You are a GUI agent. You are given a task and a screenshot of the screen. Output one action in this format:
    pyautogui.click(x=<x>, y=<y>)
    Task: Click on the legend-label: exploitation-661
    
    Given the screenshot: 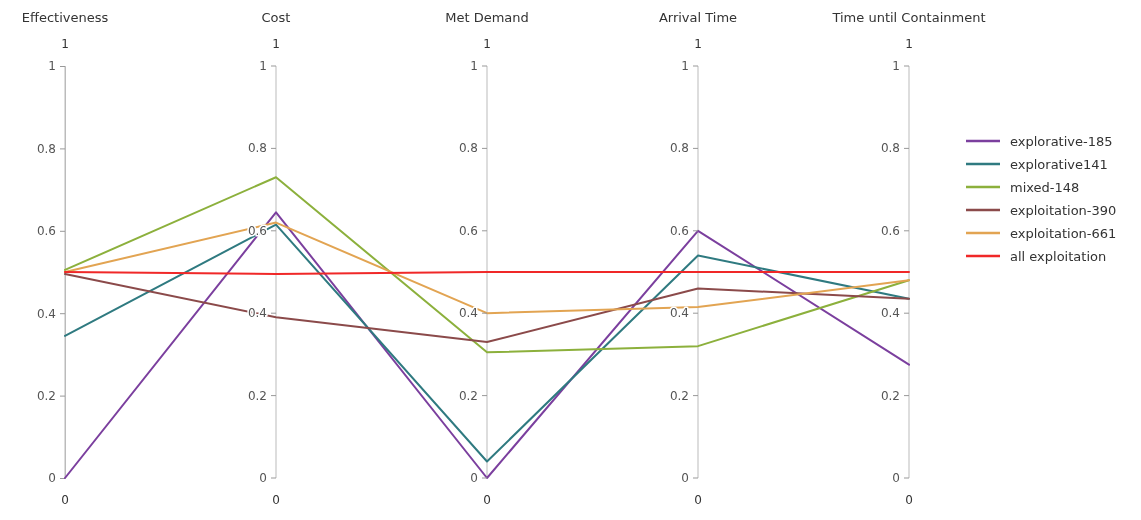 What is the action you would take?
    pyautogui.click(x=1063, y=233)
    